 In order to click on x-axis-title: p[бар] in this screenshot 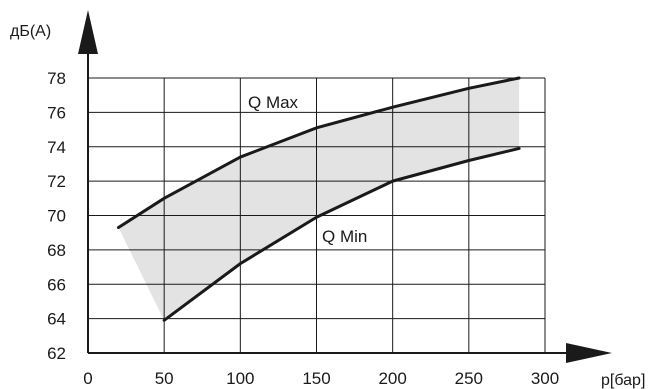, I will do `click(623, 380)`.